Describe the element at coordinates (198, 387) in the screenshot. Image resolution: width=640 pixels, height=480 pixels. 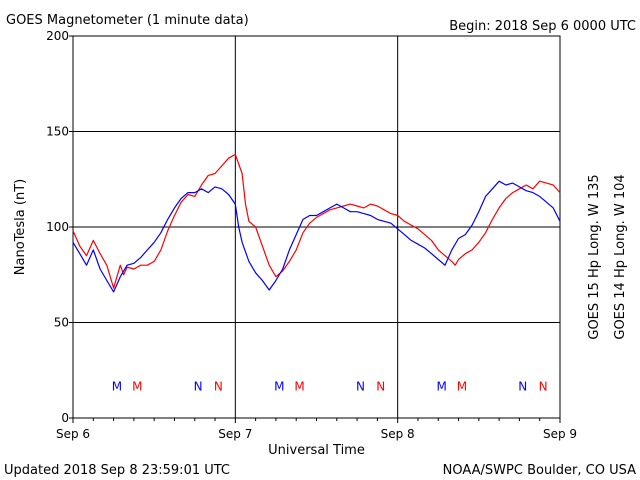
I see `event-marker-2: N` at that location.